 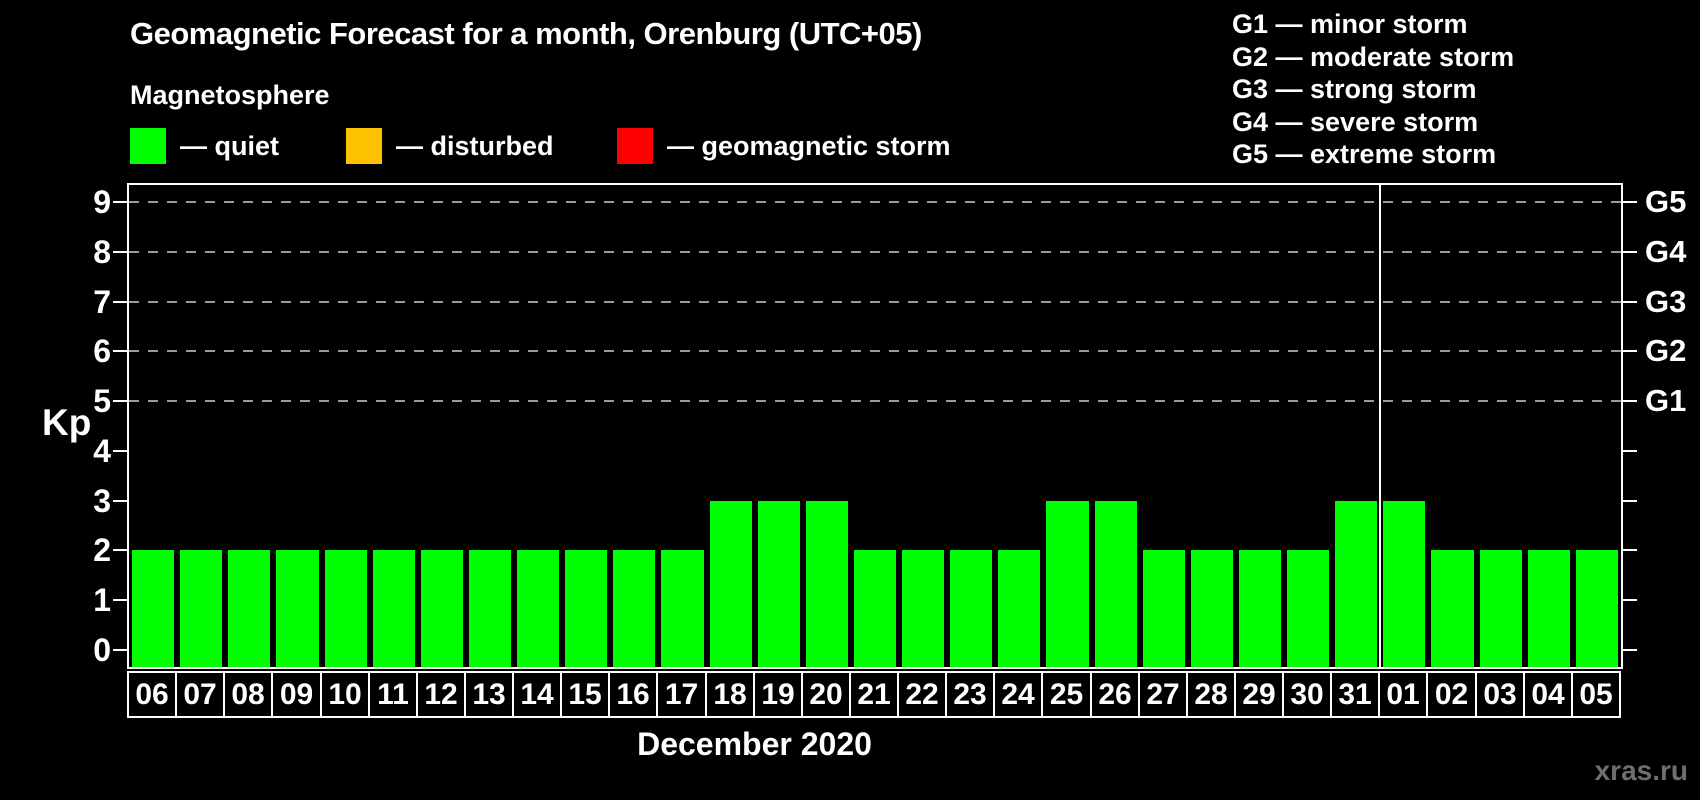 What do you see at coordinates (148, 146) in the screenshot?
I see `legend-swatch-quiet` at bounding box center [148, 146].